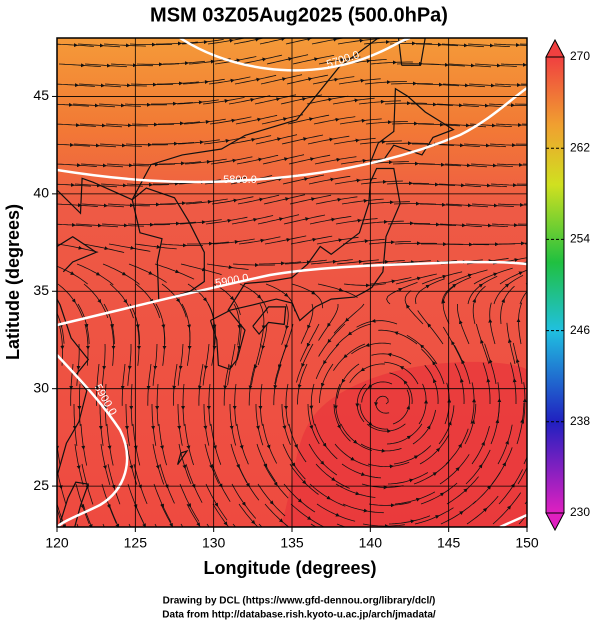 This screenshot has width=599, height=625. Describe the element at coordinates (240, 180) in the screenshot. I see `contour-label: 5800.0` at that location.